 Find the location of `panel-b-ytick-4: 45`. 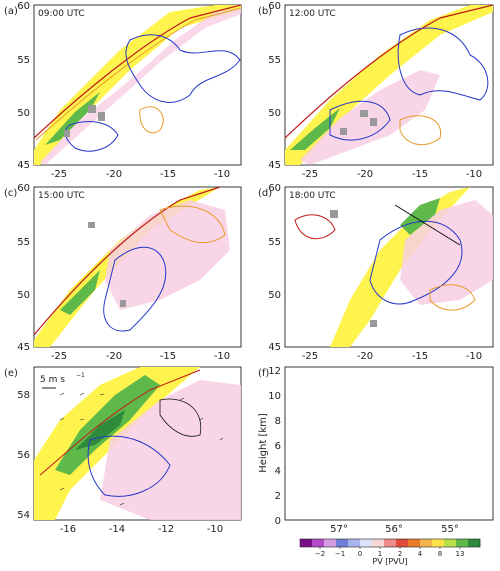

panel-b-ytick-4: 45 is located at coordinates (274, 165).